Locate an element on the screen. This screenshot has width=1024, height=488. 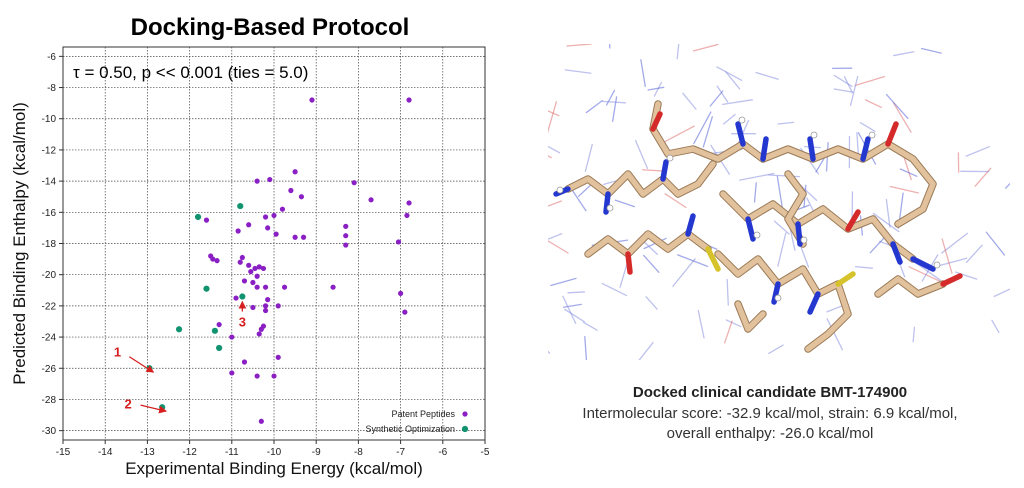
x-tick-label: -14 is located at coordinates (105, 452).